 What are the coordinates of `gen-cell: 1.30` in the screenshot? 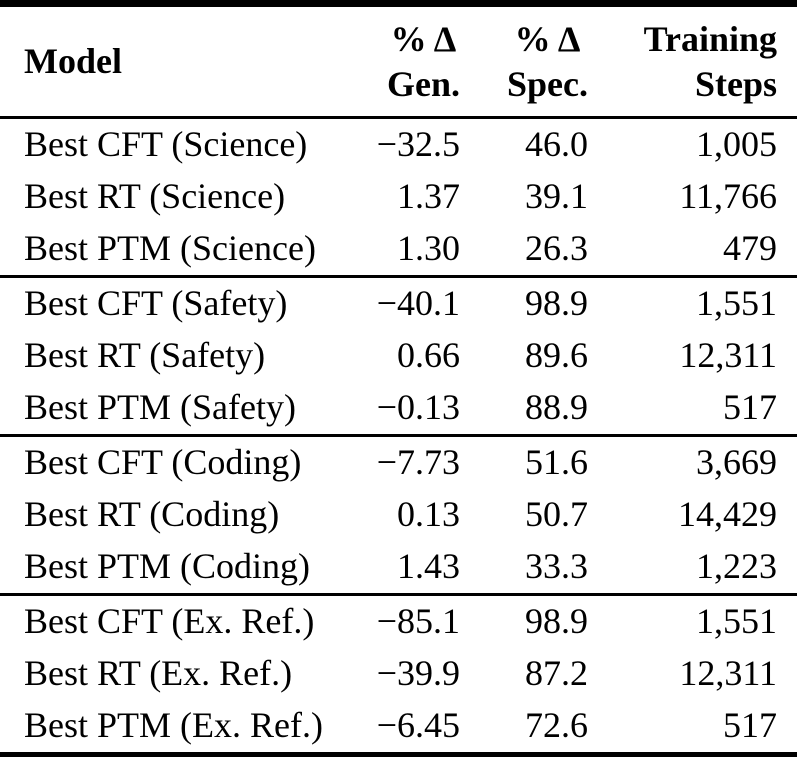 It's located at (428, 248).